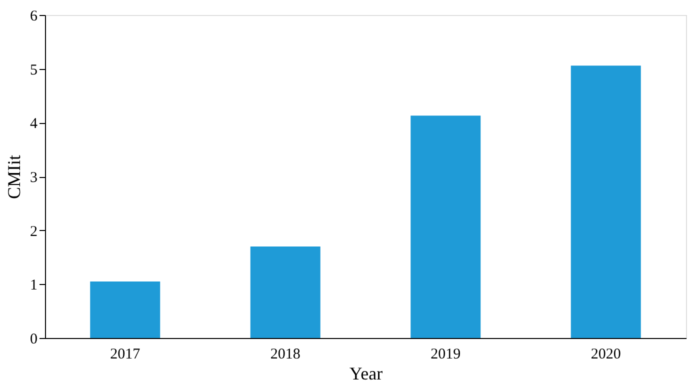  I want to click on y-tick-label: 1, so click(34, 286).